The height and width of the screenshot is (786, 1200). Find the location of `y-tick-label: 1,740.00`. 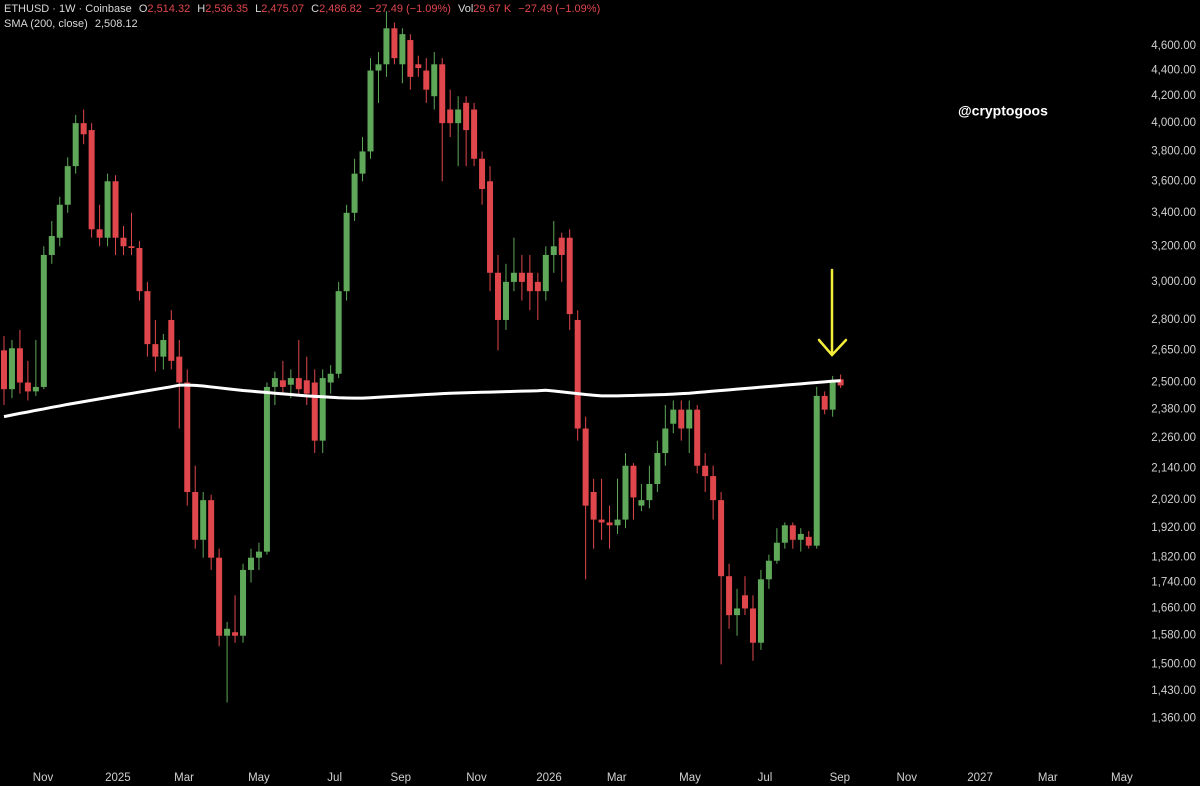

y-tick-label: 1,740.00 is located at coordinates (1173, 583).